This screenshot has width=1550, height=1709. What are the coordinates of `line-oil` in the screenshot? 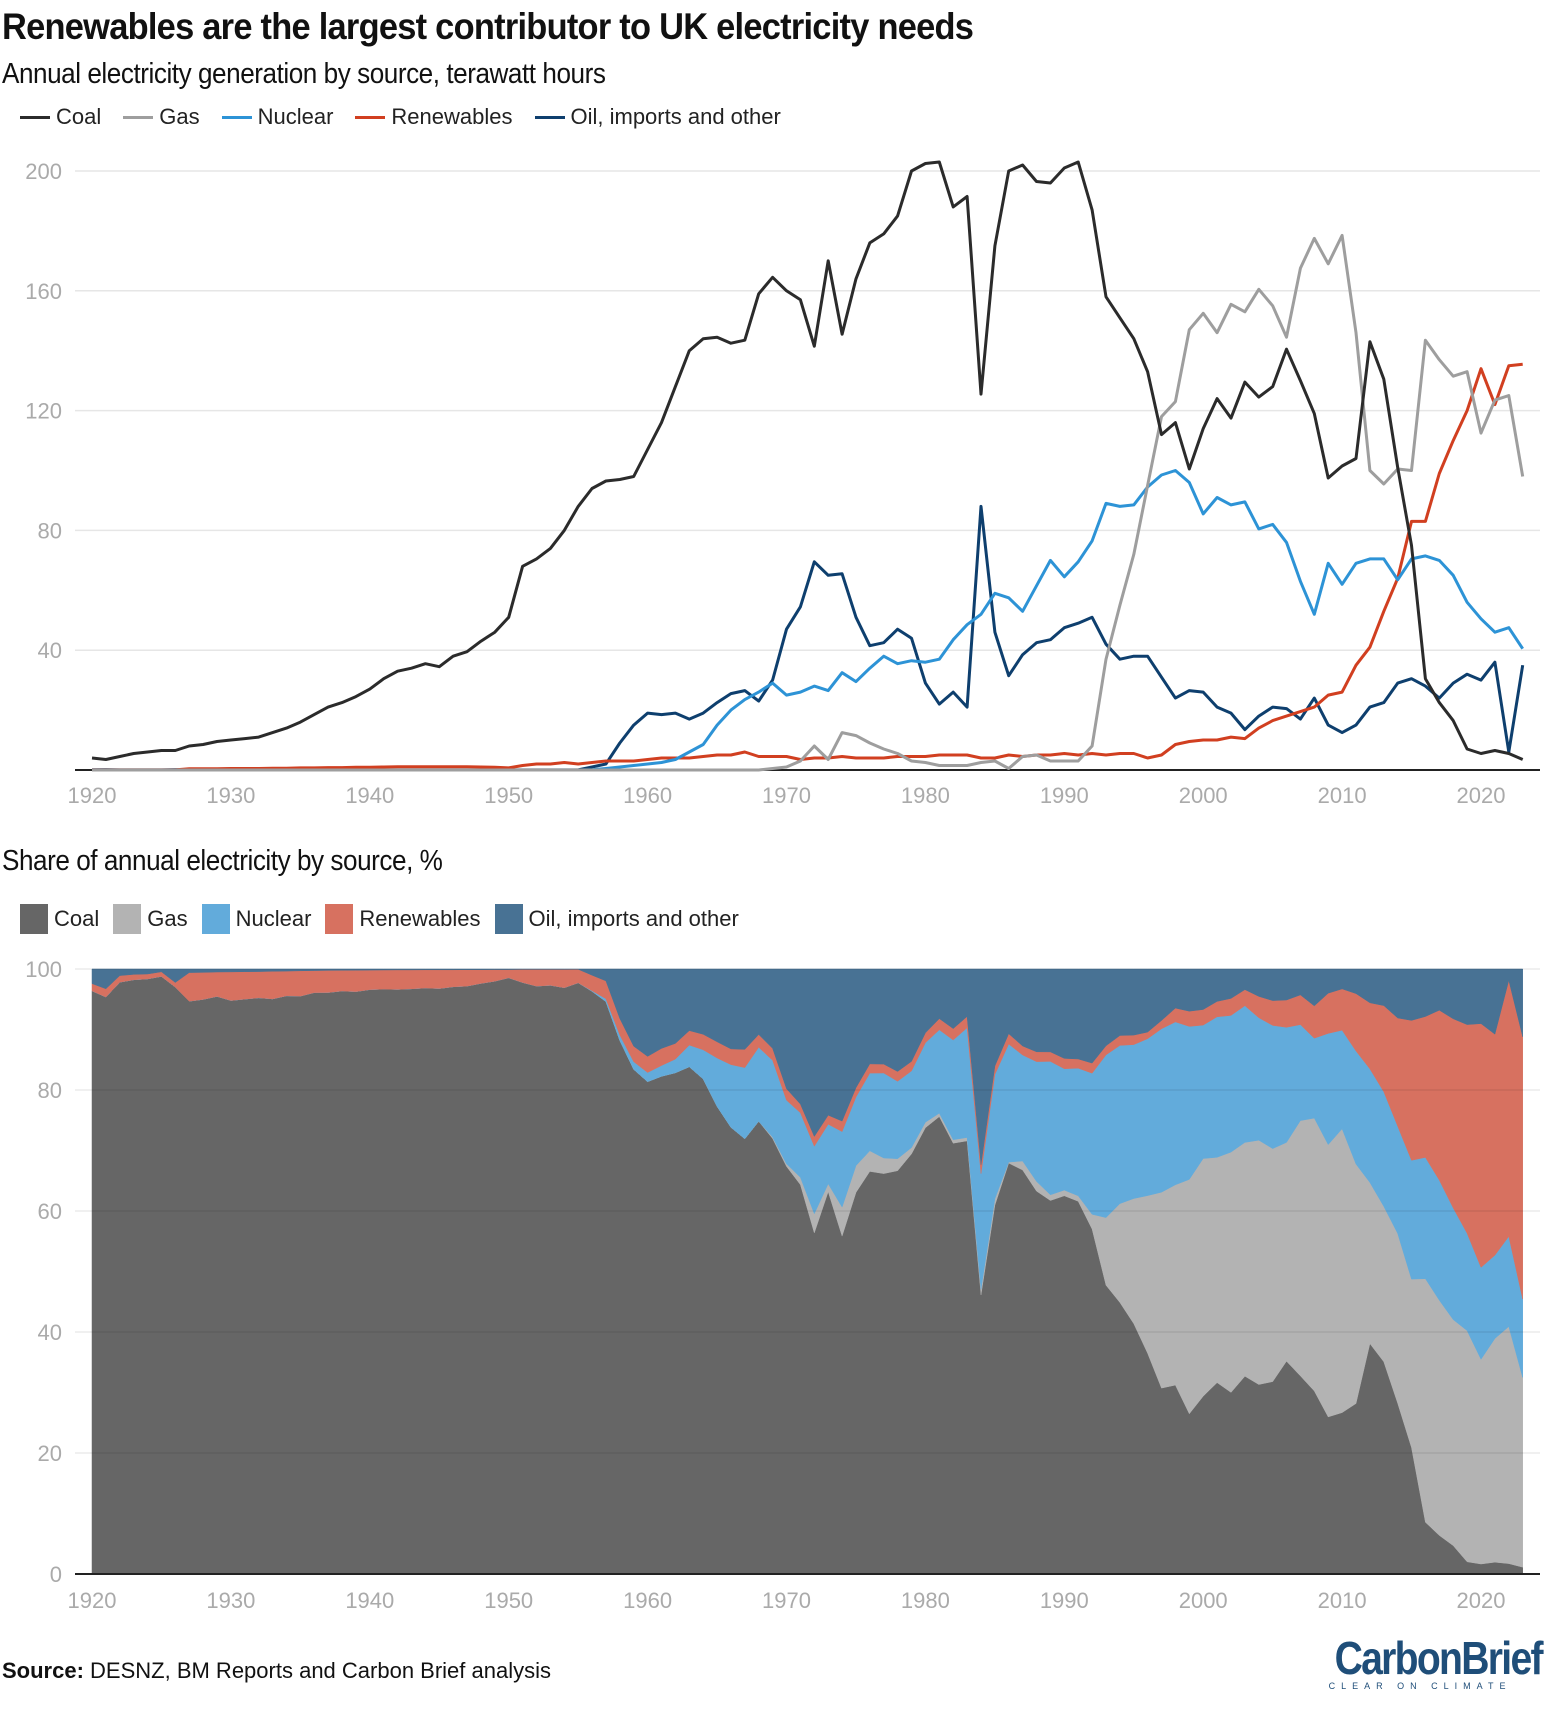 It's located at (808, 638).